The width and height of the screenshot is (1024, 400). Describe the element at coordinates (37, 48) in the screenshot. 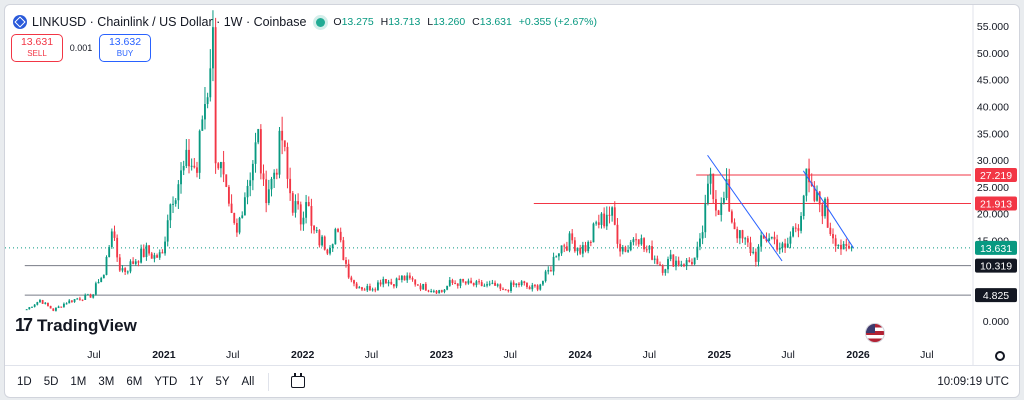

I see `sell-button: 13.631 SELL` at that location.